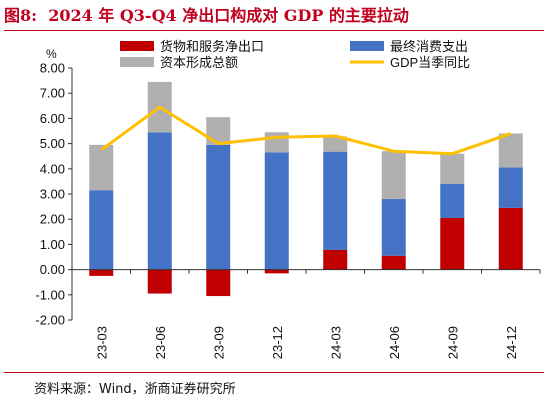  What do you see at coordinates (430, 62) in the screenshot?
I see `legend-label-4: GDP当季同比` at bounding box center [430, 62].